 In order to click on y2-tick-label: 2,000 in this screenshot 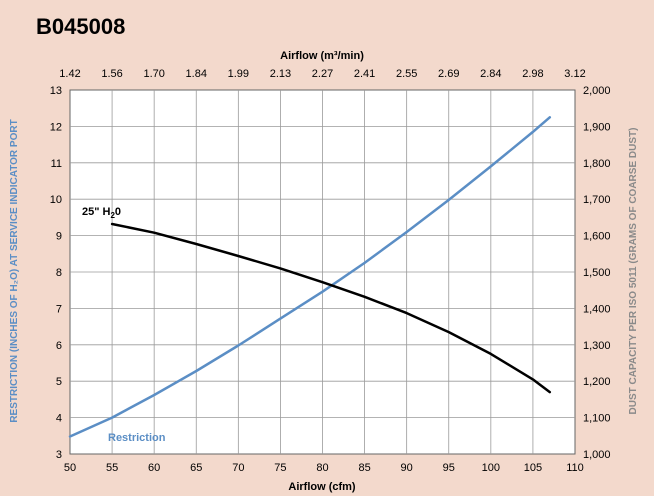, I will do `click(597, 91)`.